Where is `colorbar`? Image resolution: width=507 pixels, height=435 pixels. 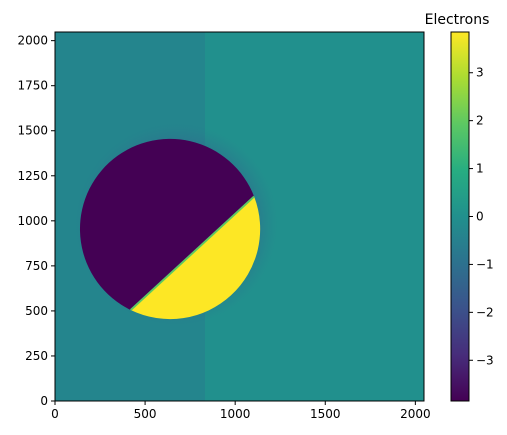 colorbar is located at coordinates (460, 216).